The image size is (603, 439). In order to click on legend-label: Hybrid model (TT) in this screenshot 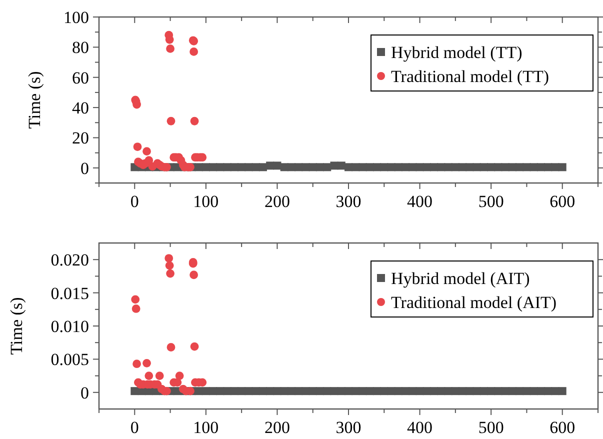, I will do `click(456, 52)`.